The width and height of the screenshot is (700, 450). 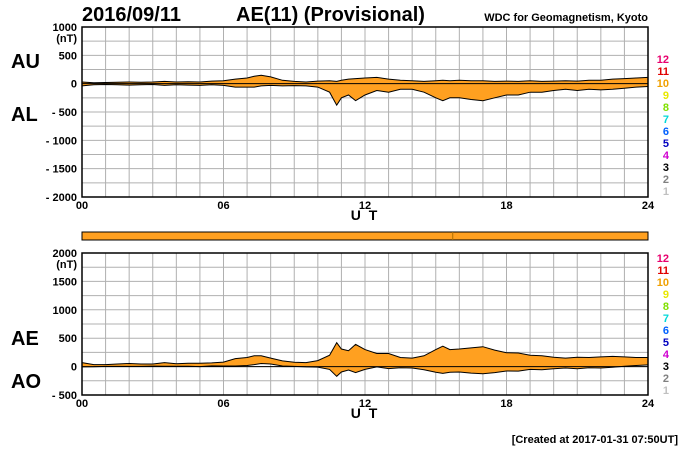 I want to click on y-tick-label: - 1500, so click(x=61, y=170).